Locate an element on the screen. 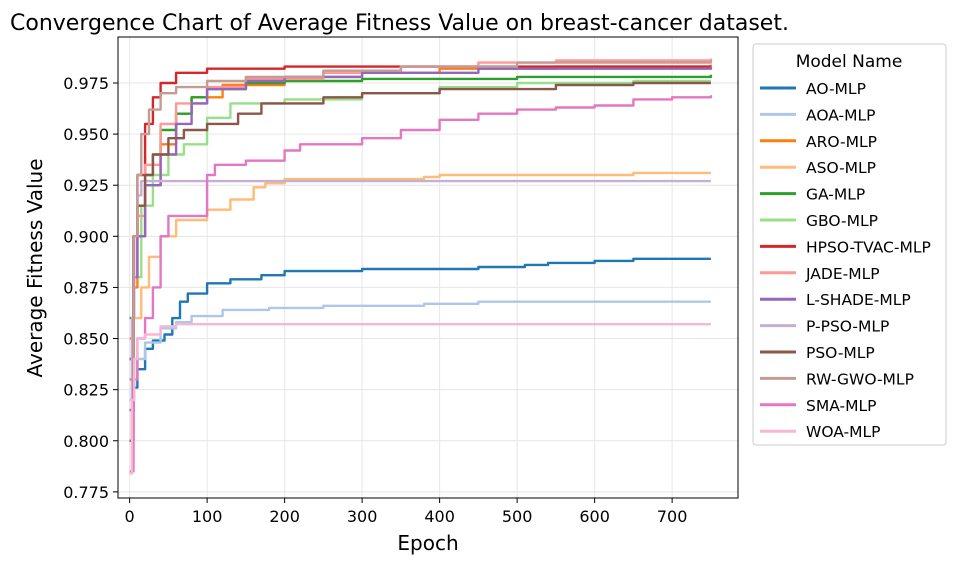 The image size is (956, 563). series-line-aoa-mlp is located at coordinates (420, 351).